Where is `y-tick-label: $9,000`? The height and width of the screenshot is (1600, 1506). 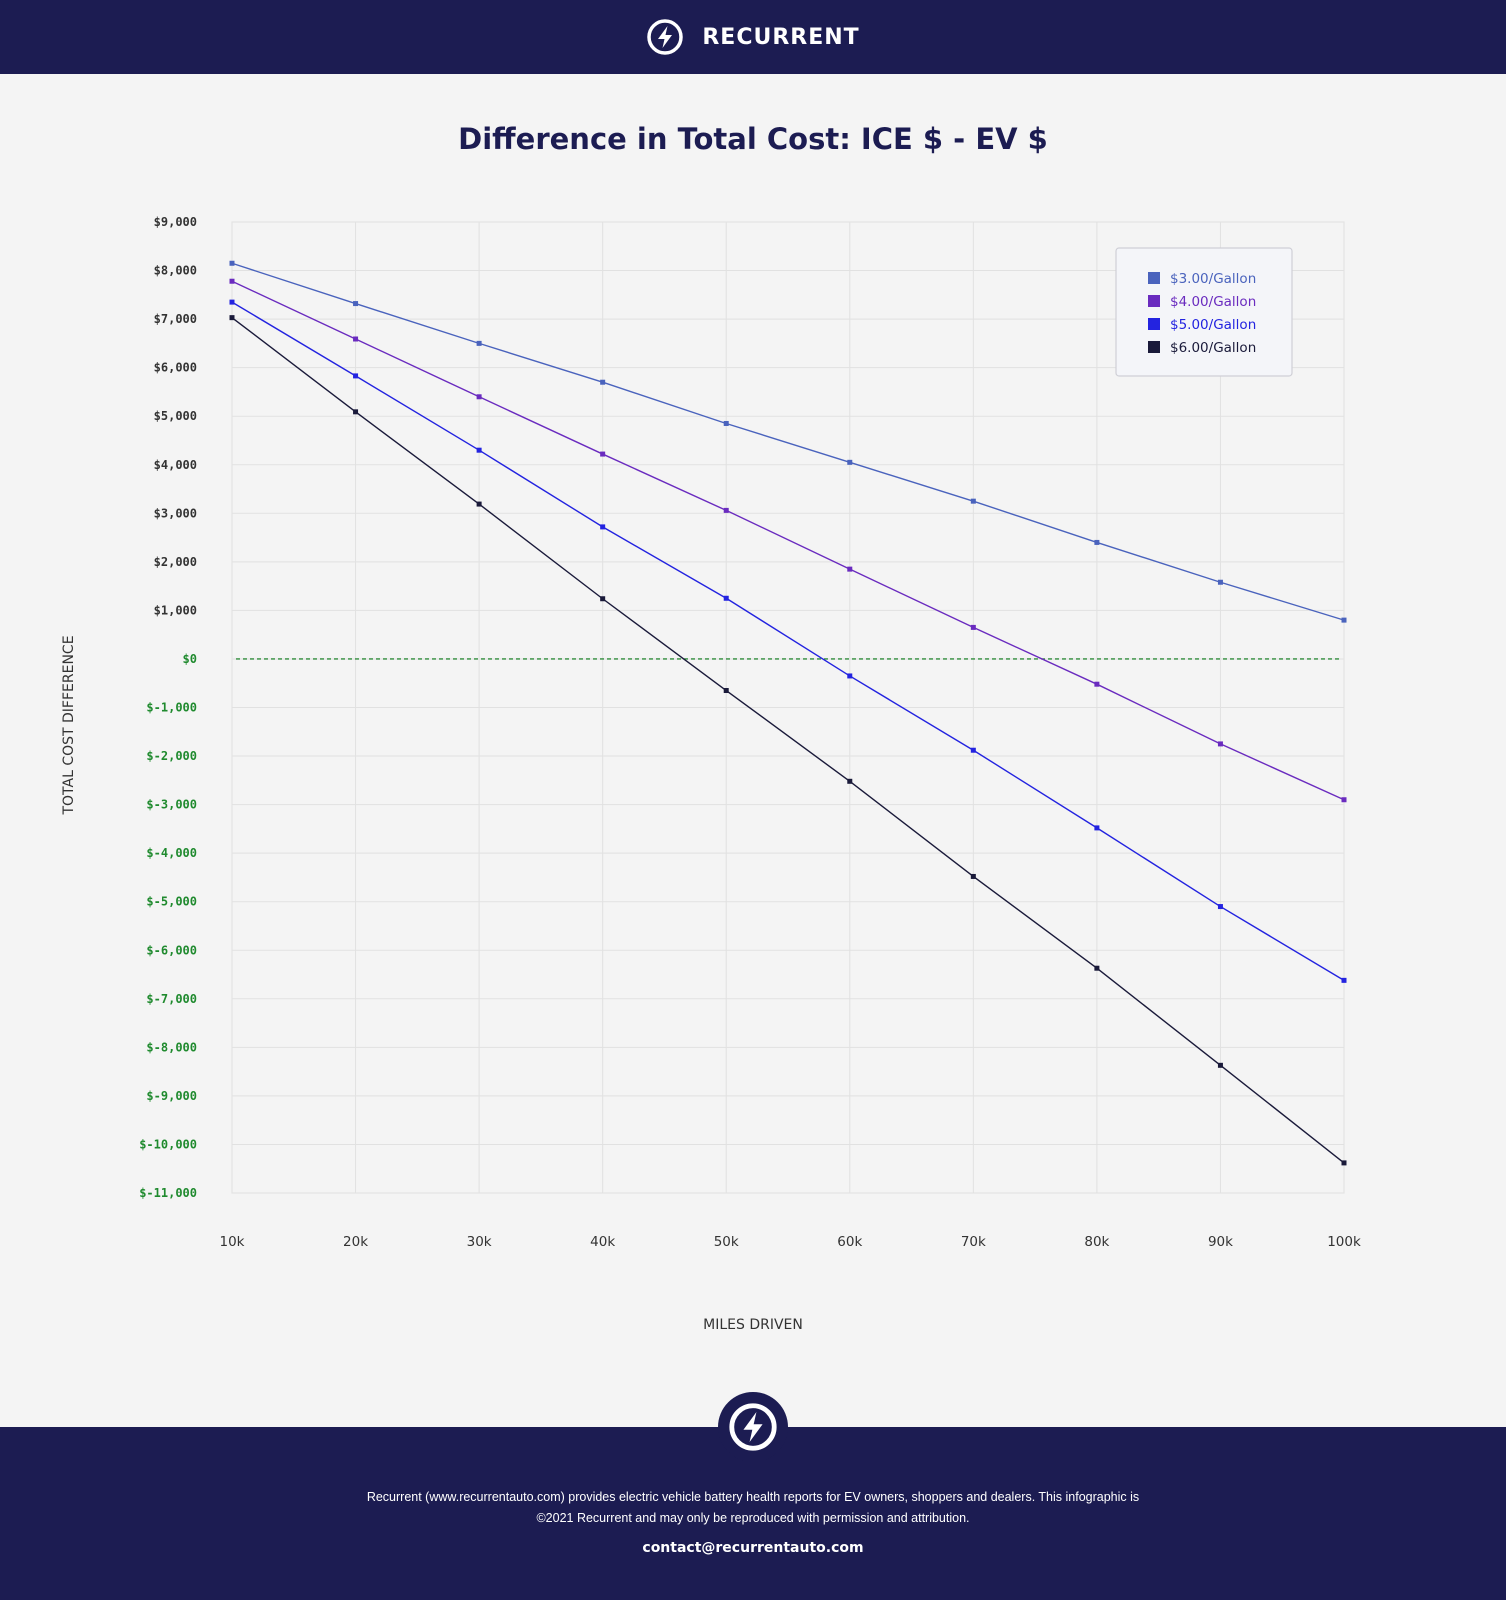
y-tick-label: $9,000 is located at coordinates (175, 222).